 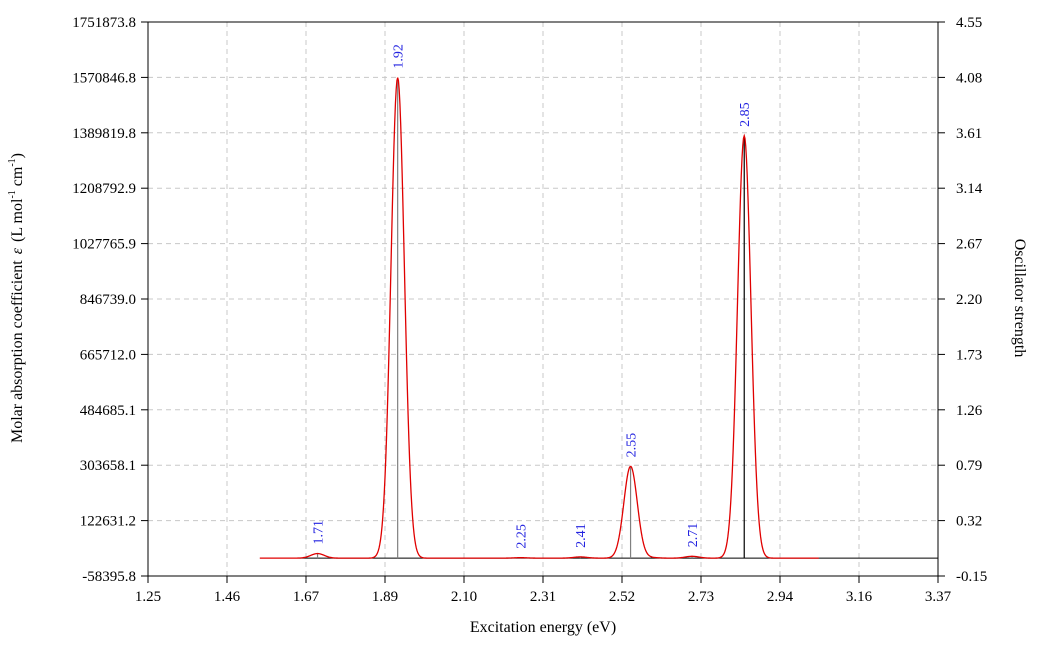 What do you see at coordinates (17, 351) in the screenshot?
I see `y-axis-title-main: Molar absorption coefficient` at bounding box center [17, 351].